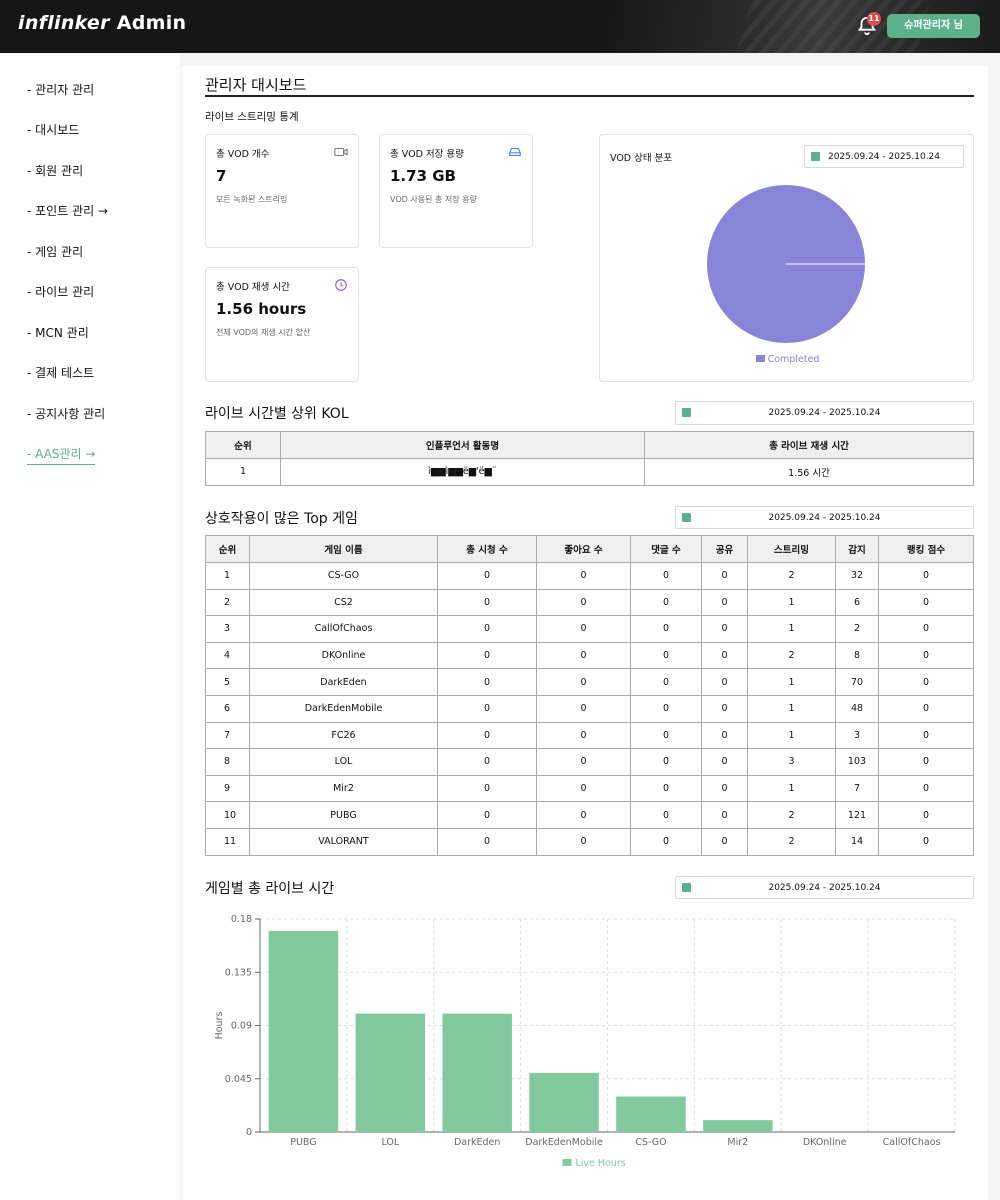 Image resolution: width=1000 pixels, height=1200 pixels. I want to click on table-row: 1 ì▆▆ì▆▆ë▆'ë▆¨ 1.56 시간, so click(589, 472).